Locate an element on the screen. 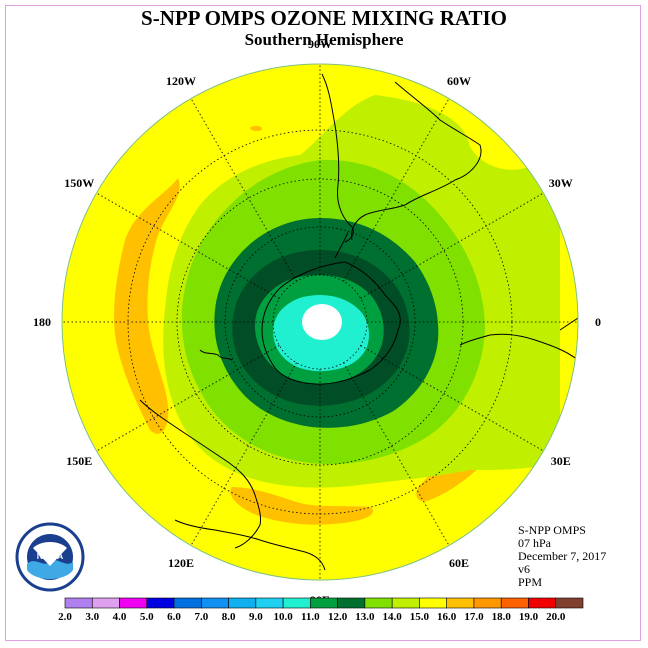  coast-indonesia is located at coordinates (250, 545).